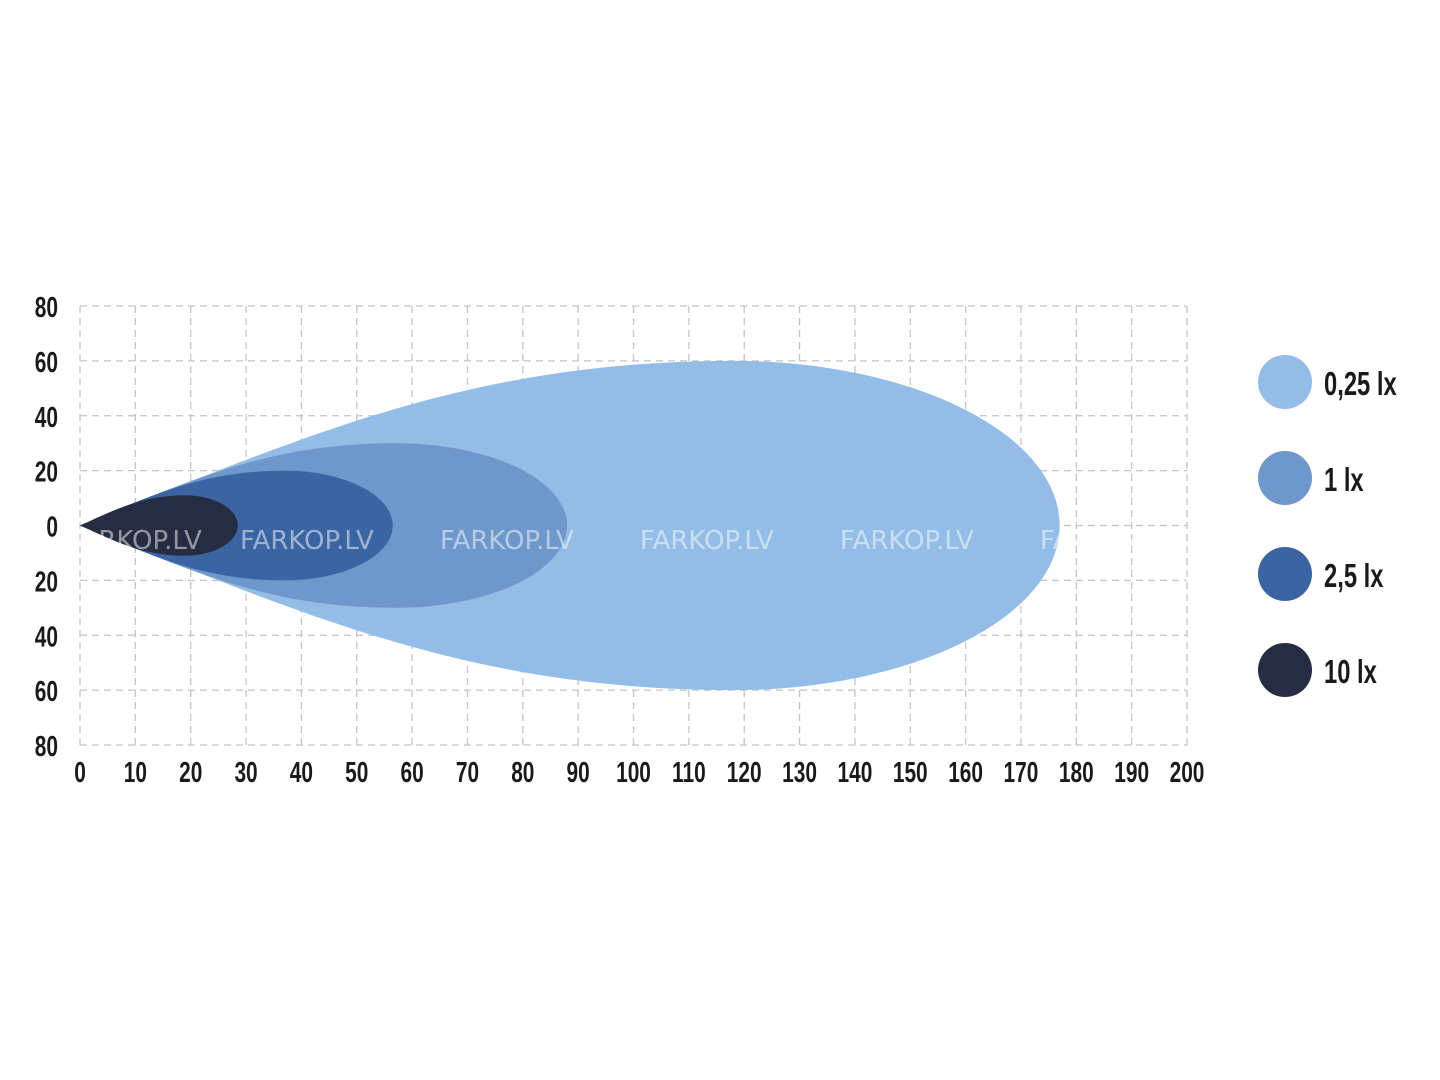 This screenshot has height=1080, width=1440. I want to click on y-tick-label: 0, so click(52, 527).